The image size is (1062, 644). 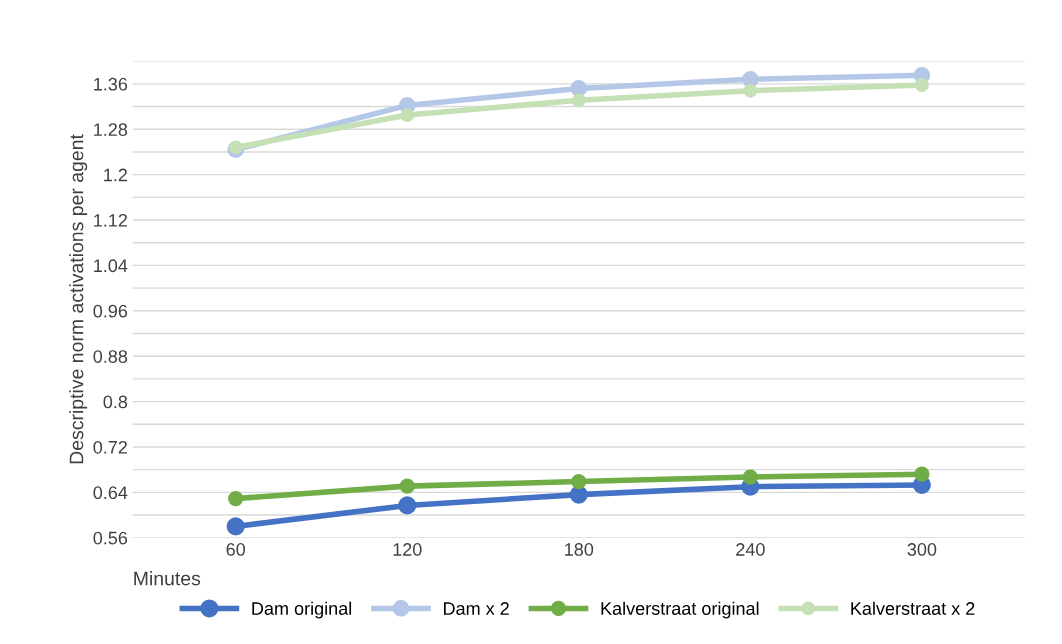 I want to click on x-tick-label: 60, so click(x=236, y=549).